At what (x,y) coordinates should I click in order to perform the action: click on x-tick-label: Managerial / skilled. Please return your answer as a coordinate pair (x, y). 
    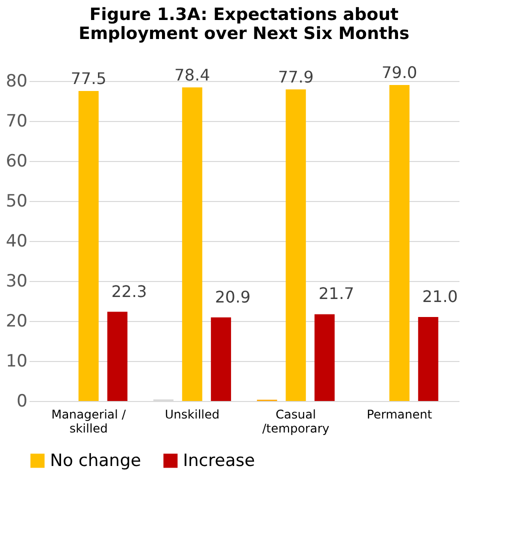
    Looking at the image, I should click on (89, 422).